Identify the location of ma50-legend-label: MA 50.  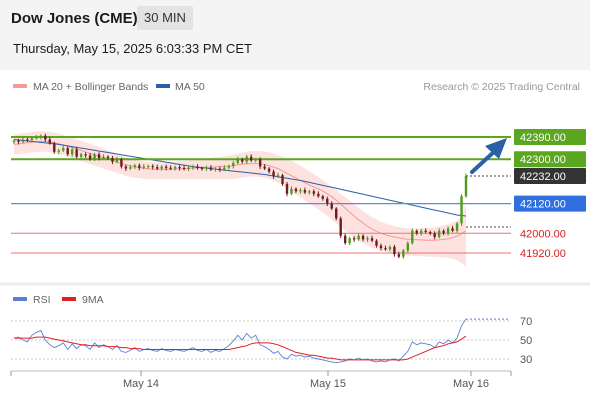
(190, 87).